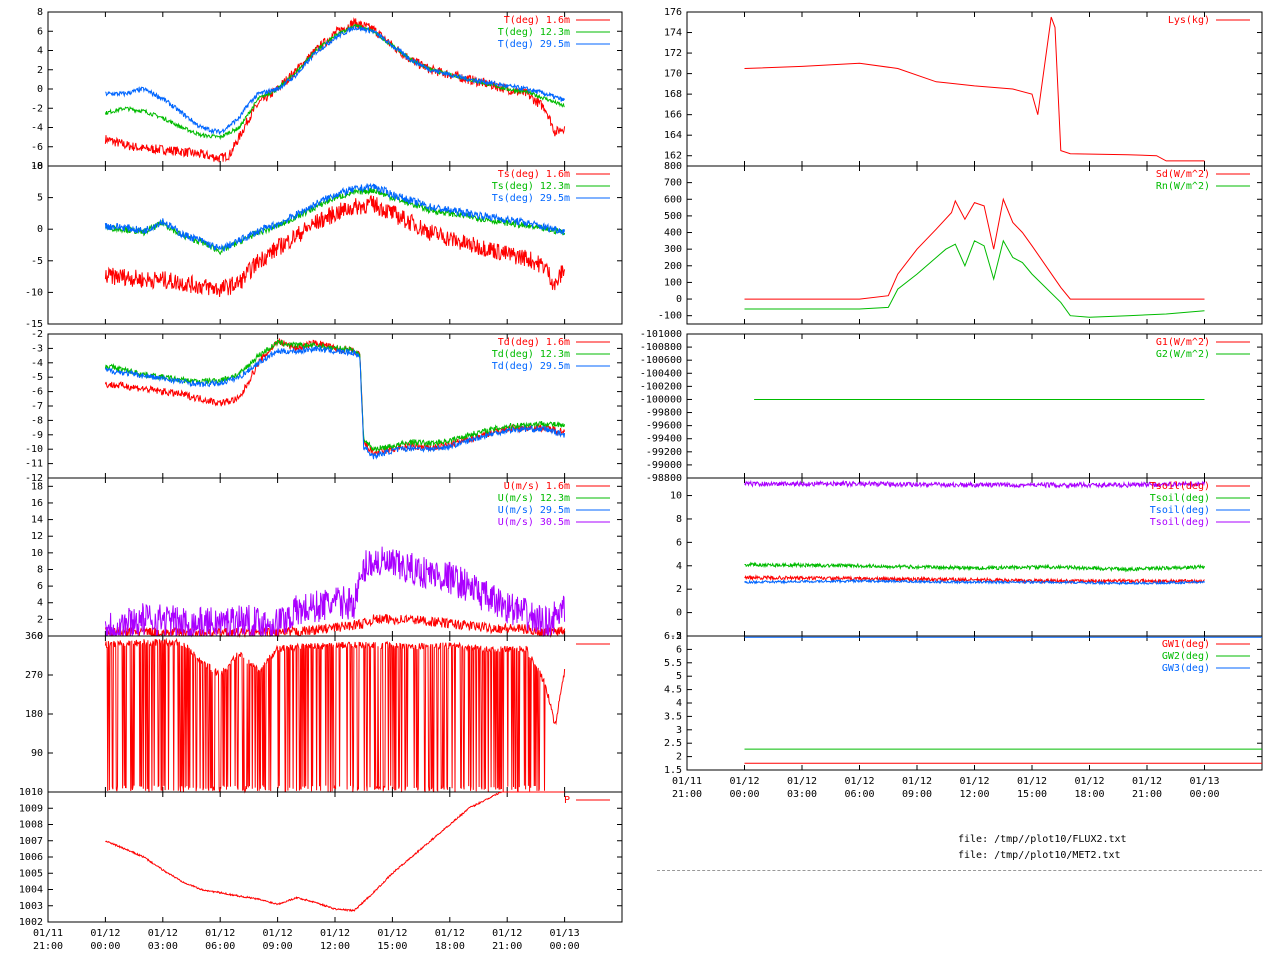 Image resolution: width=1280 pixels, height=960 pixels. I want to click on y-tick-label: 1.5, so click(673, 770).